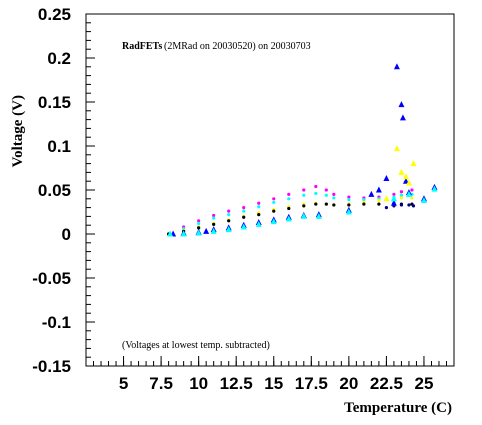  What do you see at coordinates (311, 383) in the screenshot?
I see `x-tick-label: 17.5` at bounding box center [311, 383].